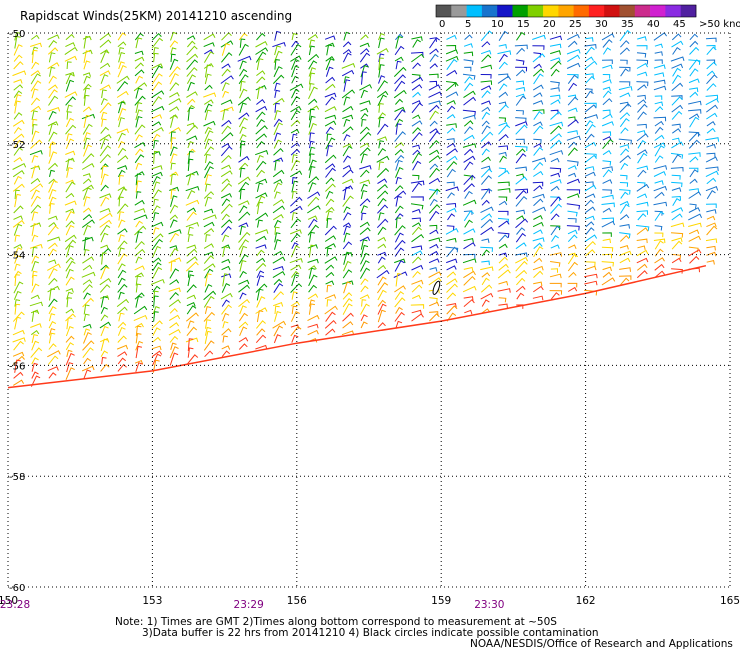 The image size is (740, 650). Describe the element at coordinates (719, 24) in the screenshot. I see `legend-label: >50 knots` at that location.